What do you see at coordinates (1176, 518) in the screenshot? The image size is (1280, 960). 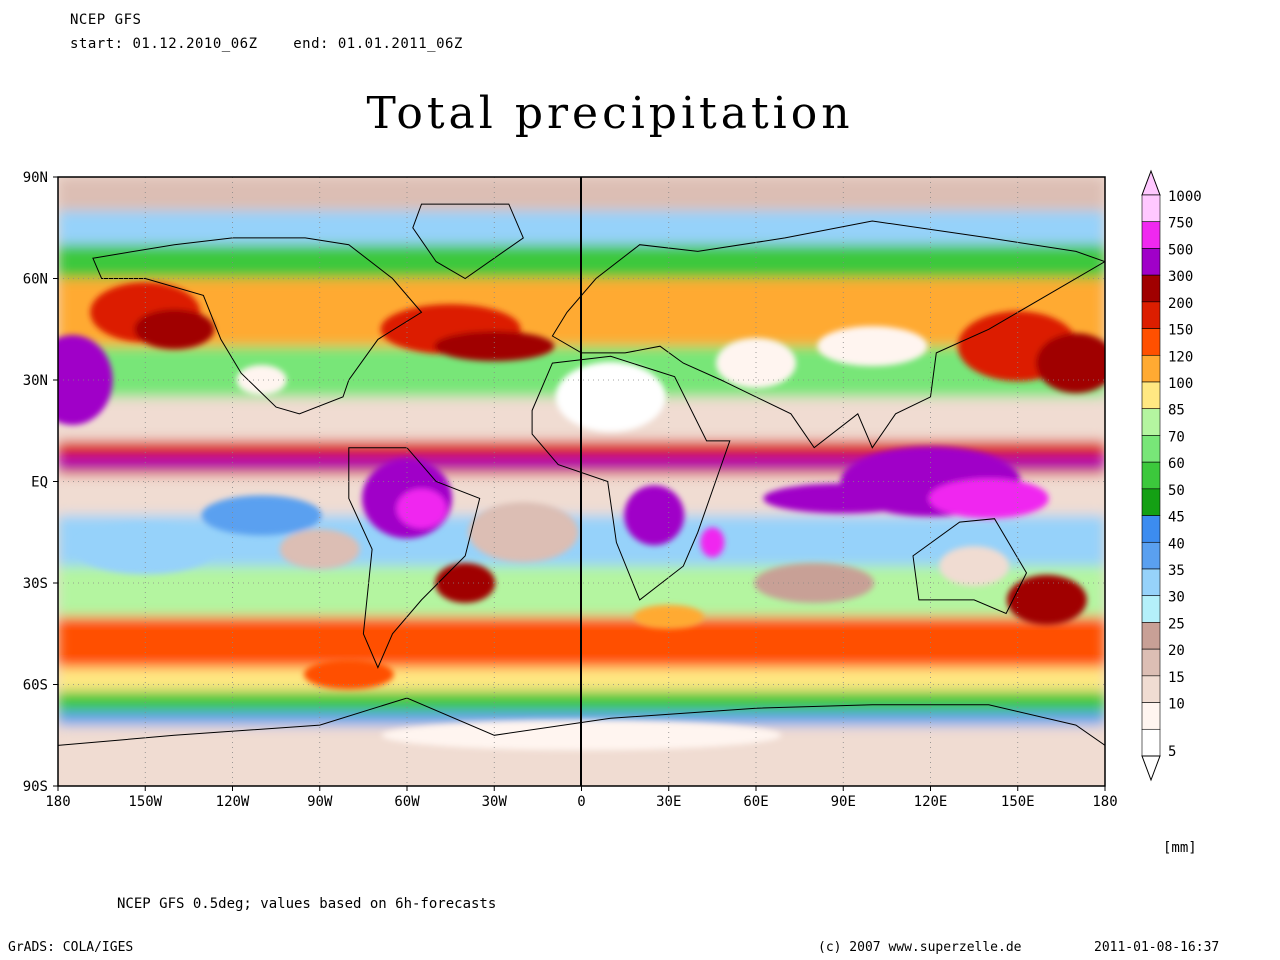 I see `legend-label: 45` at bounding box center [1176, 518].